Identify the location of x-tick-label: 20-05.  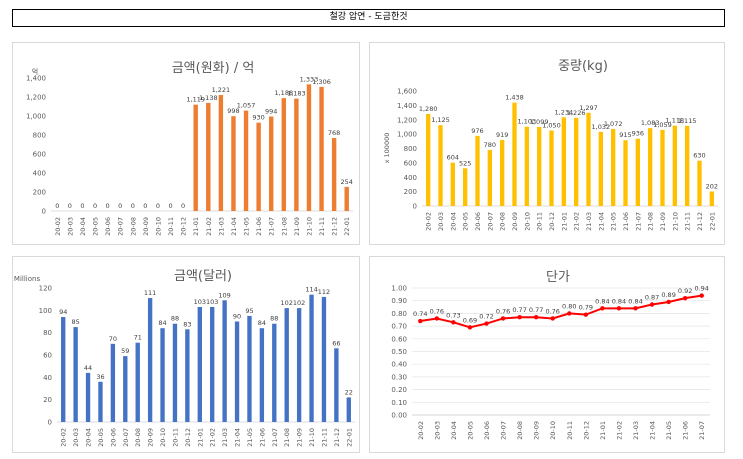
(466, 221).